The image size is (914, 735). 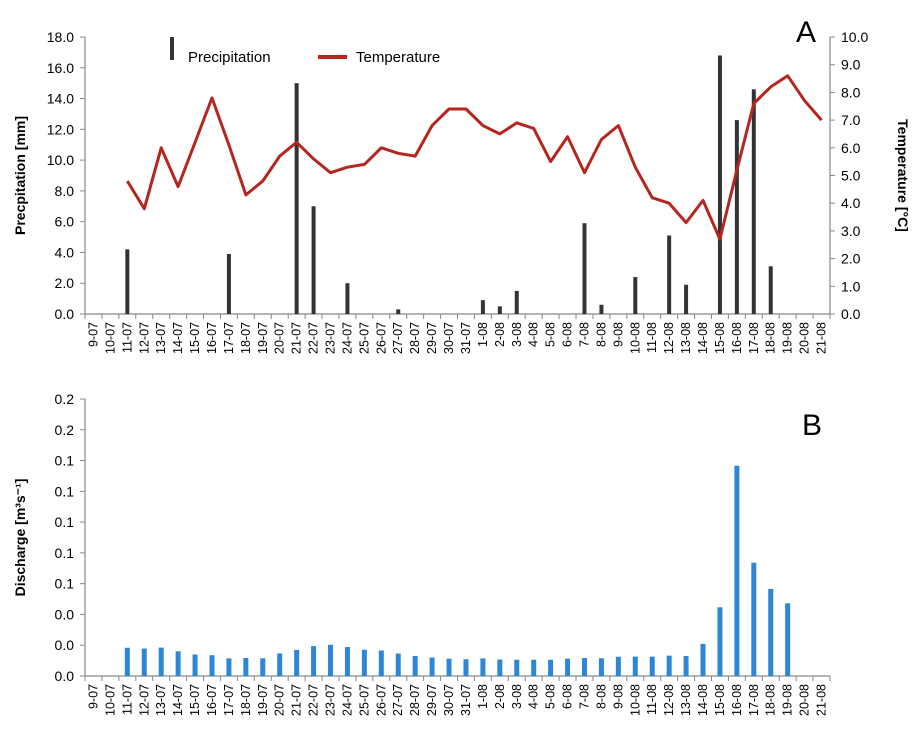 What do you see at coordinates (229, 338) in the screenshot?
I see `panel-a-x-tick-label: 17-07` at bounding box center [229, 338].